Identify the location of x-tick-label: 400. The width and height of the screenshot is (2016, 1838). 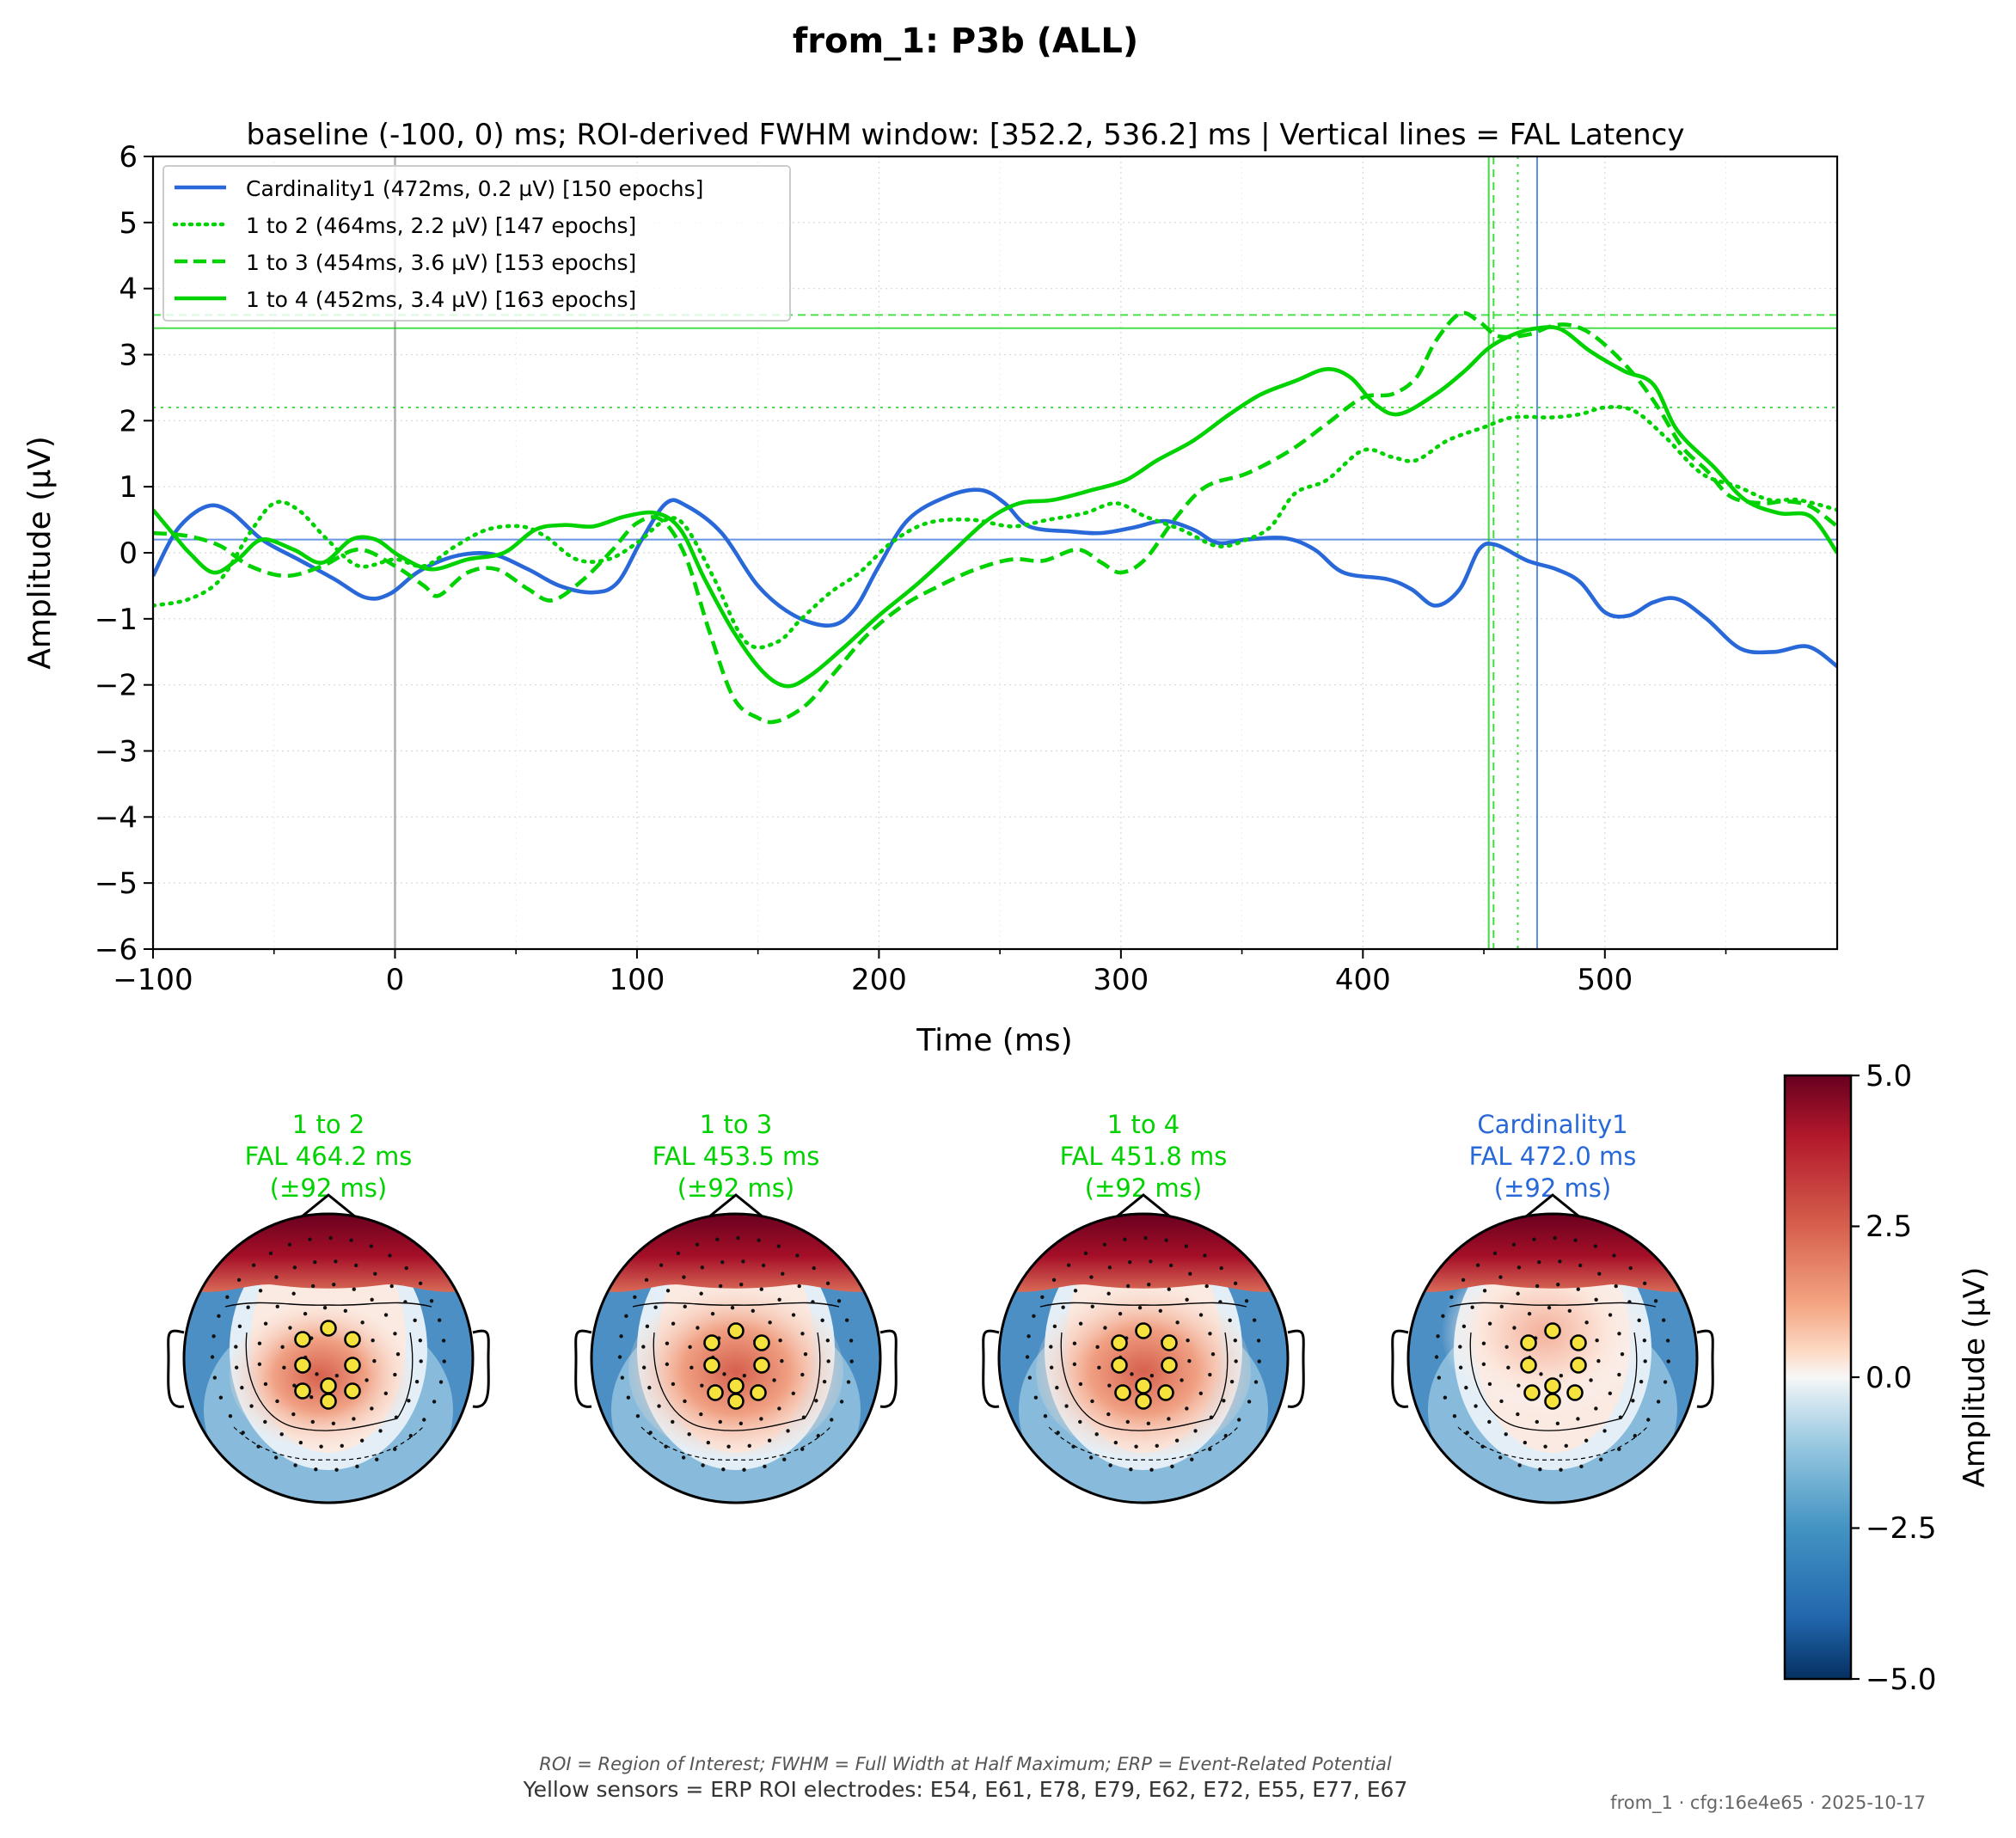
(1363, 980).